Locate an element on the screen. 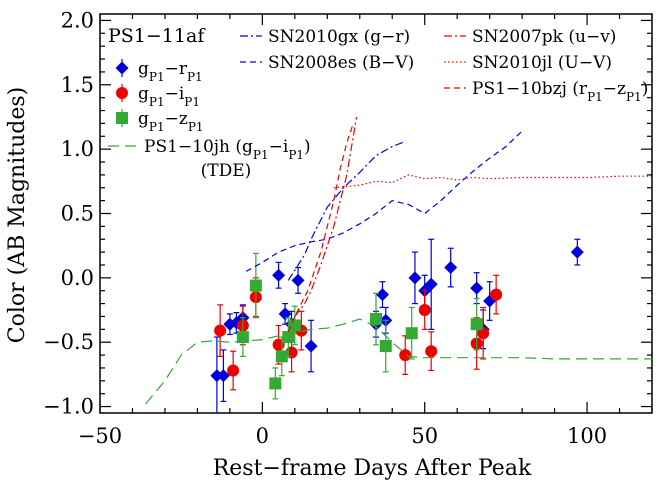 This screenshot has height=482, width=660. legend-label-gp1-rp1: gP1−rP1 is located at coordinates (170, 71).